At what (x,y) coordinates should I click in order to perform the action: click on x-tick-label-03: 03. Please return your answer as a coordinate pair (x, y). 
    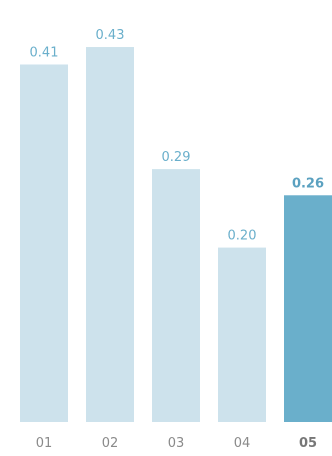
    Looking at the image, I should click on (176, 443).